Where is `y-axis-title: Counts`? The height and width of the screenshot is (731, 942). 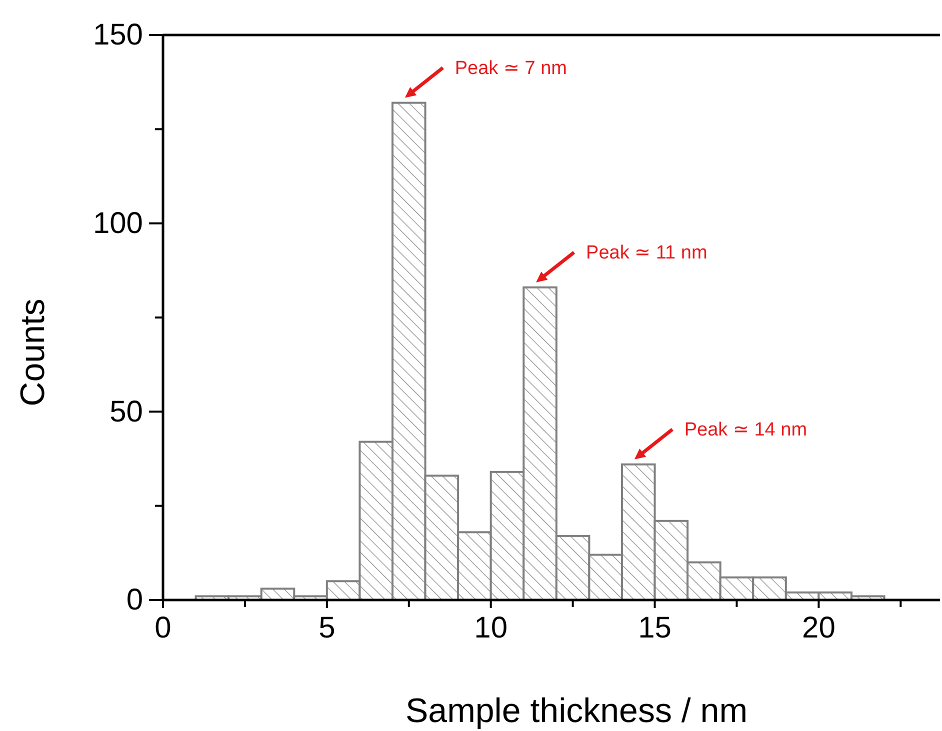 y-axis-title: Counts is located at coordinates (33, 352).